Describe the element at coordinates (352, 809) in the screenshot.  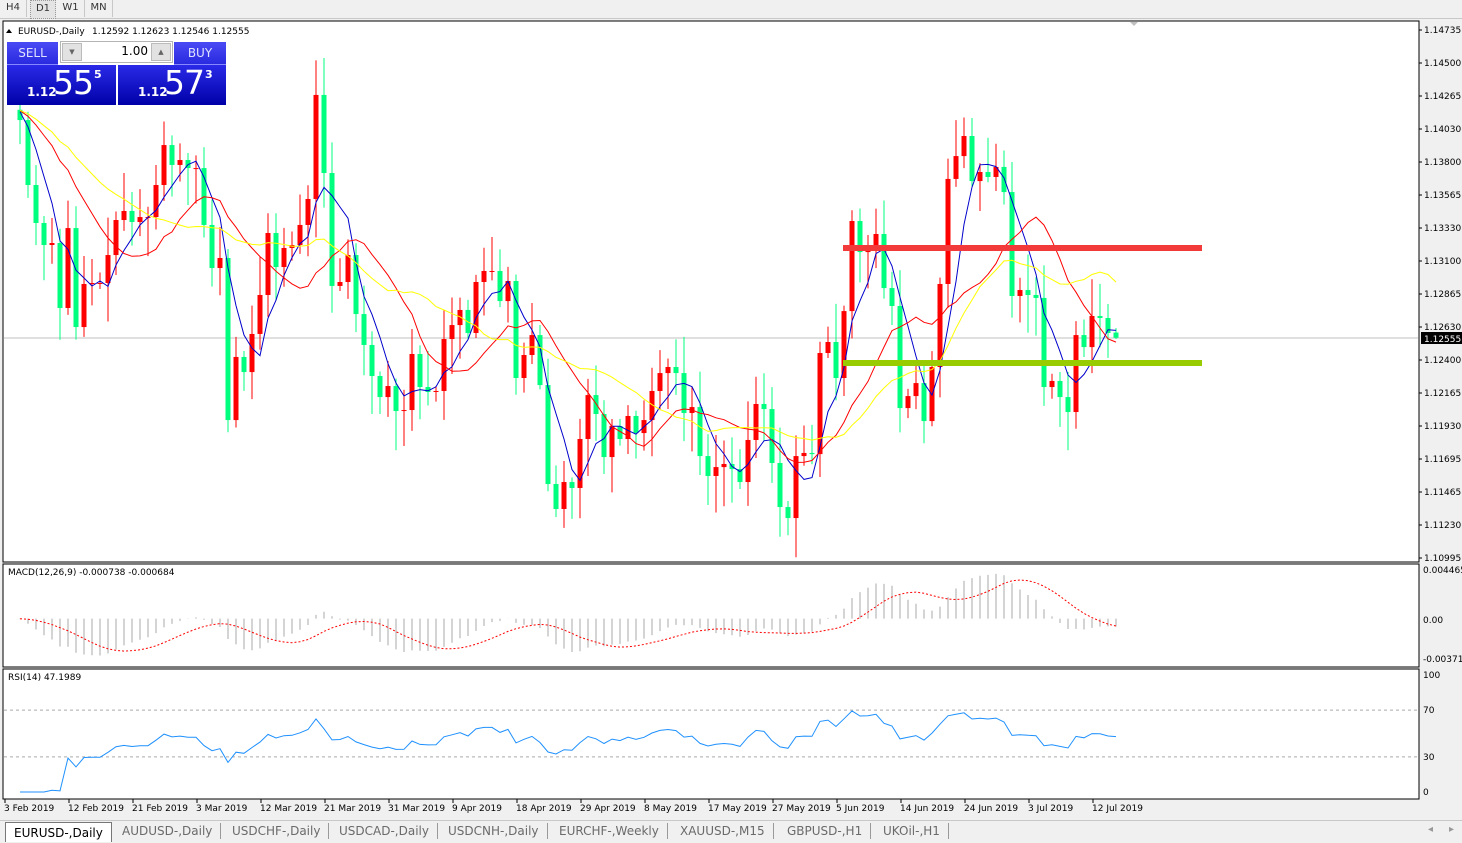
I see `date-tick-label: 21 Mar 2019` at that location.